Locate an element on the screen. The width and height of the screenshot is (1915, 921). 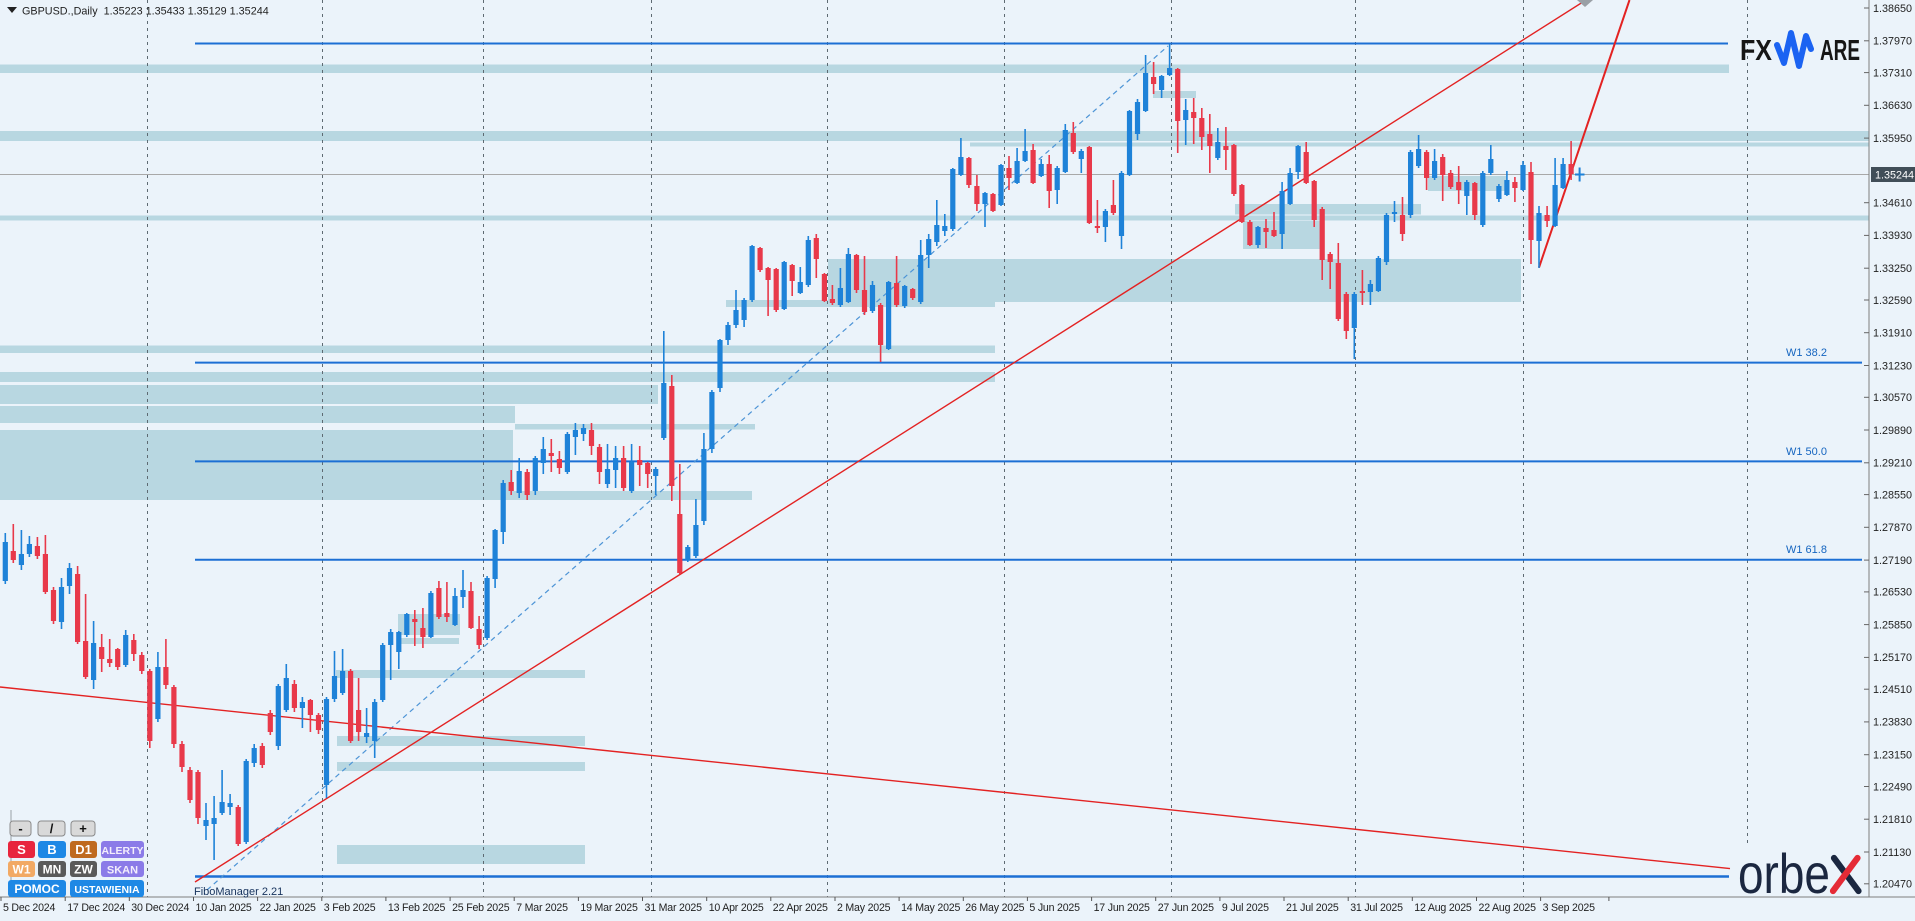
svg-text: 1.32590 is located at coordinates (1892, 301).